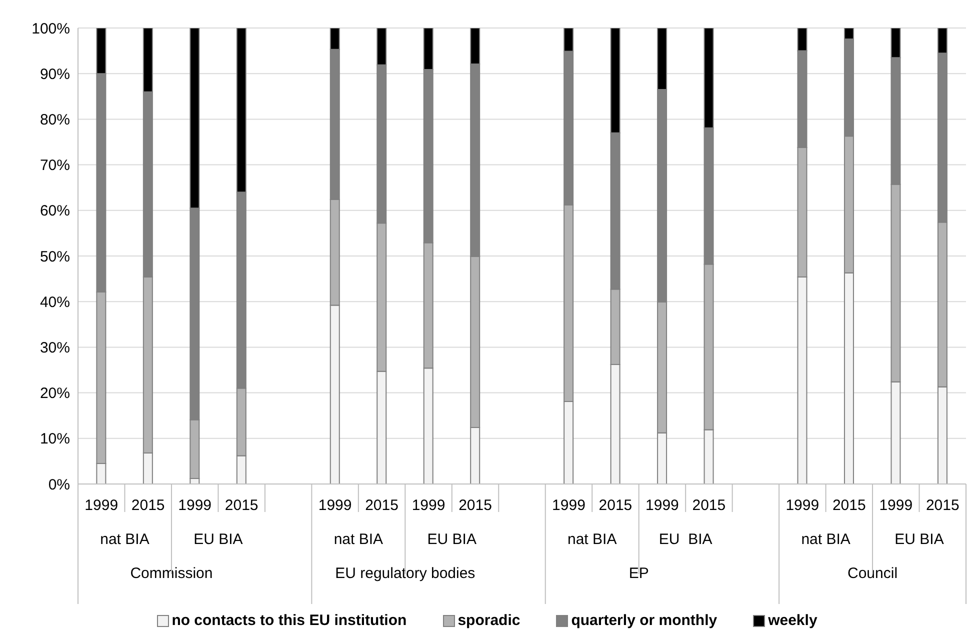 The height and width of the screenshot is (639, 979). I want to click on y-tick-label: 10%, so click(55, 439).